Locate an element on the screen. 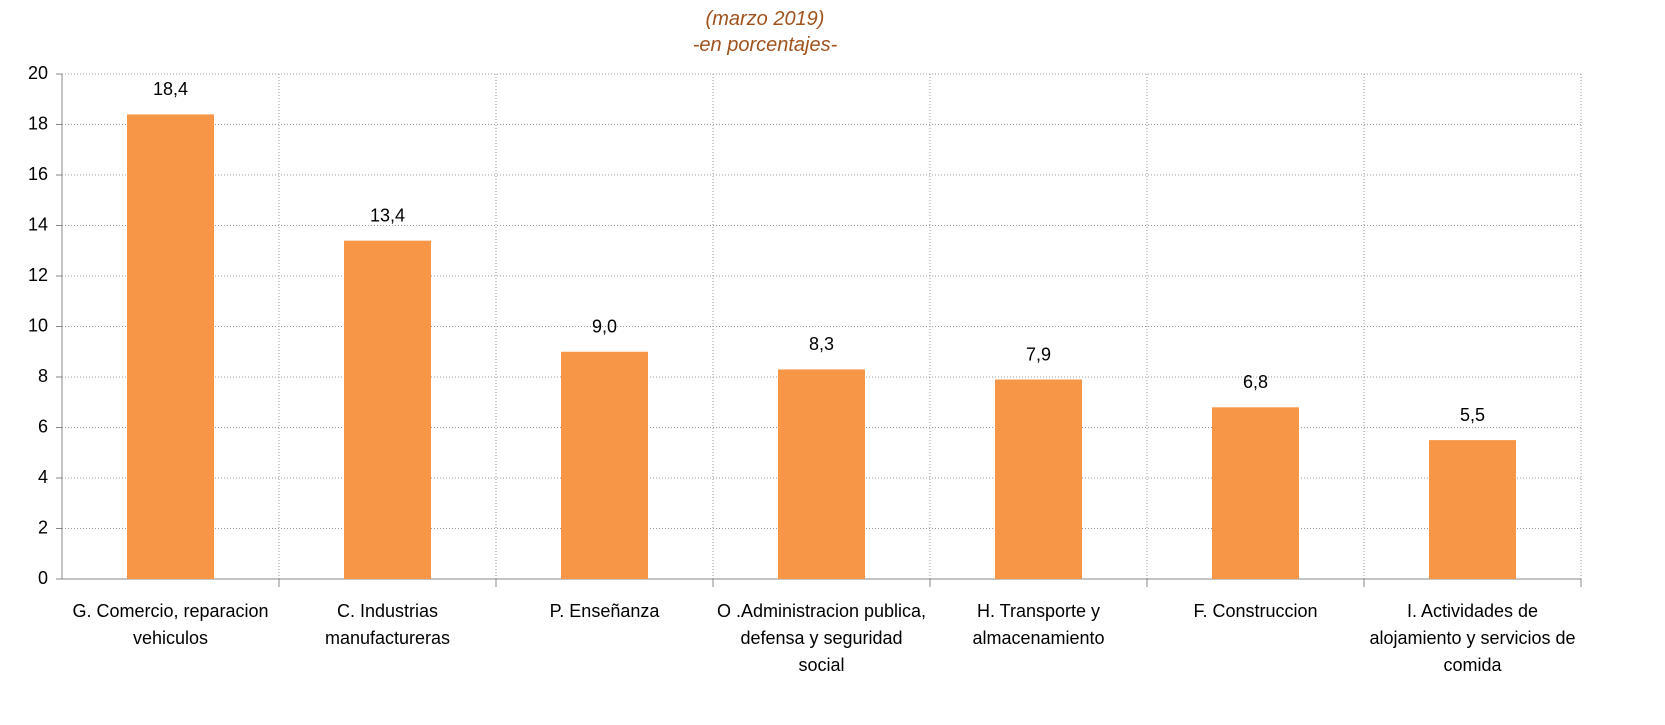  y-tick-label: 2 is located at coordinates (43, 527).